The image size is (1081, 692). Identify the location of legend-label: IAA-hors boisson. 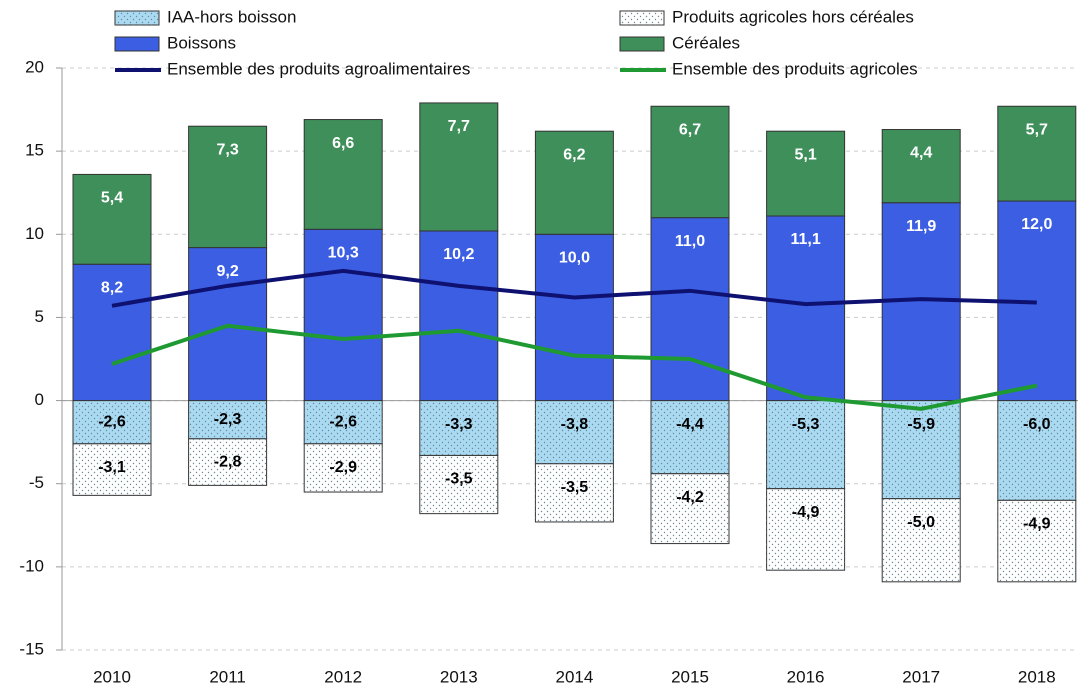
(231, 16).